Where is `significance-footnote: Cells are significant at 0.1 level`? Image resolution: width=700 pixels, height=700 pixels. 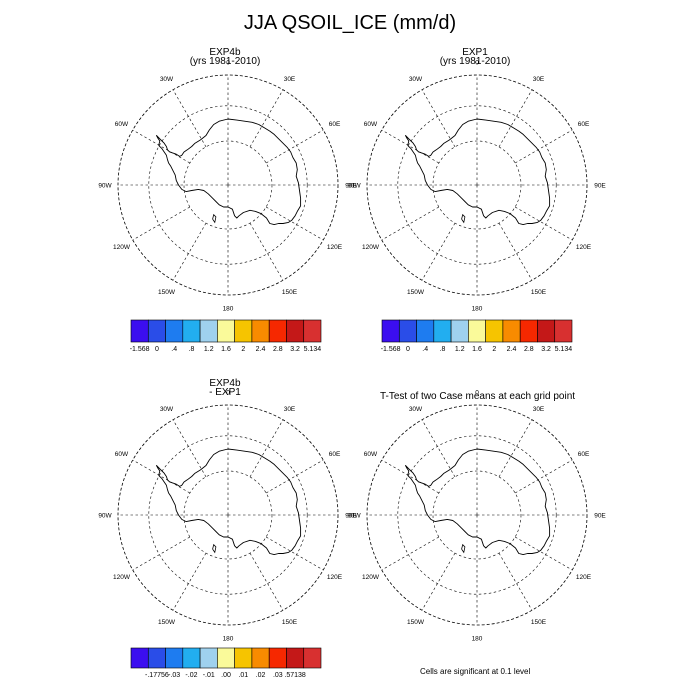 significance-footnote: Cells are significant at 0.1 level is located at coordinates (475, 671).